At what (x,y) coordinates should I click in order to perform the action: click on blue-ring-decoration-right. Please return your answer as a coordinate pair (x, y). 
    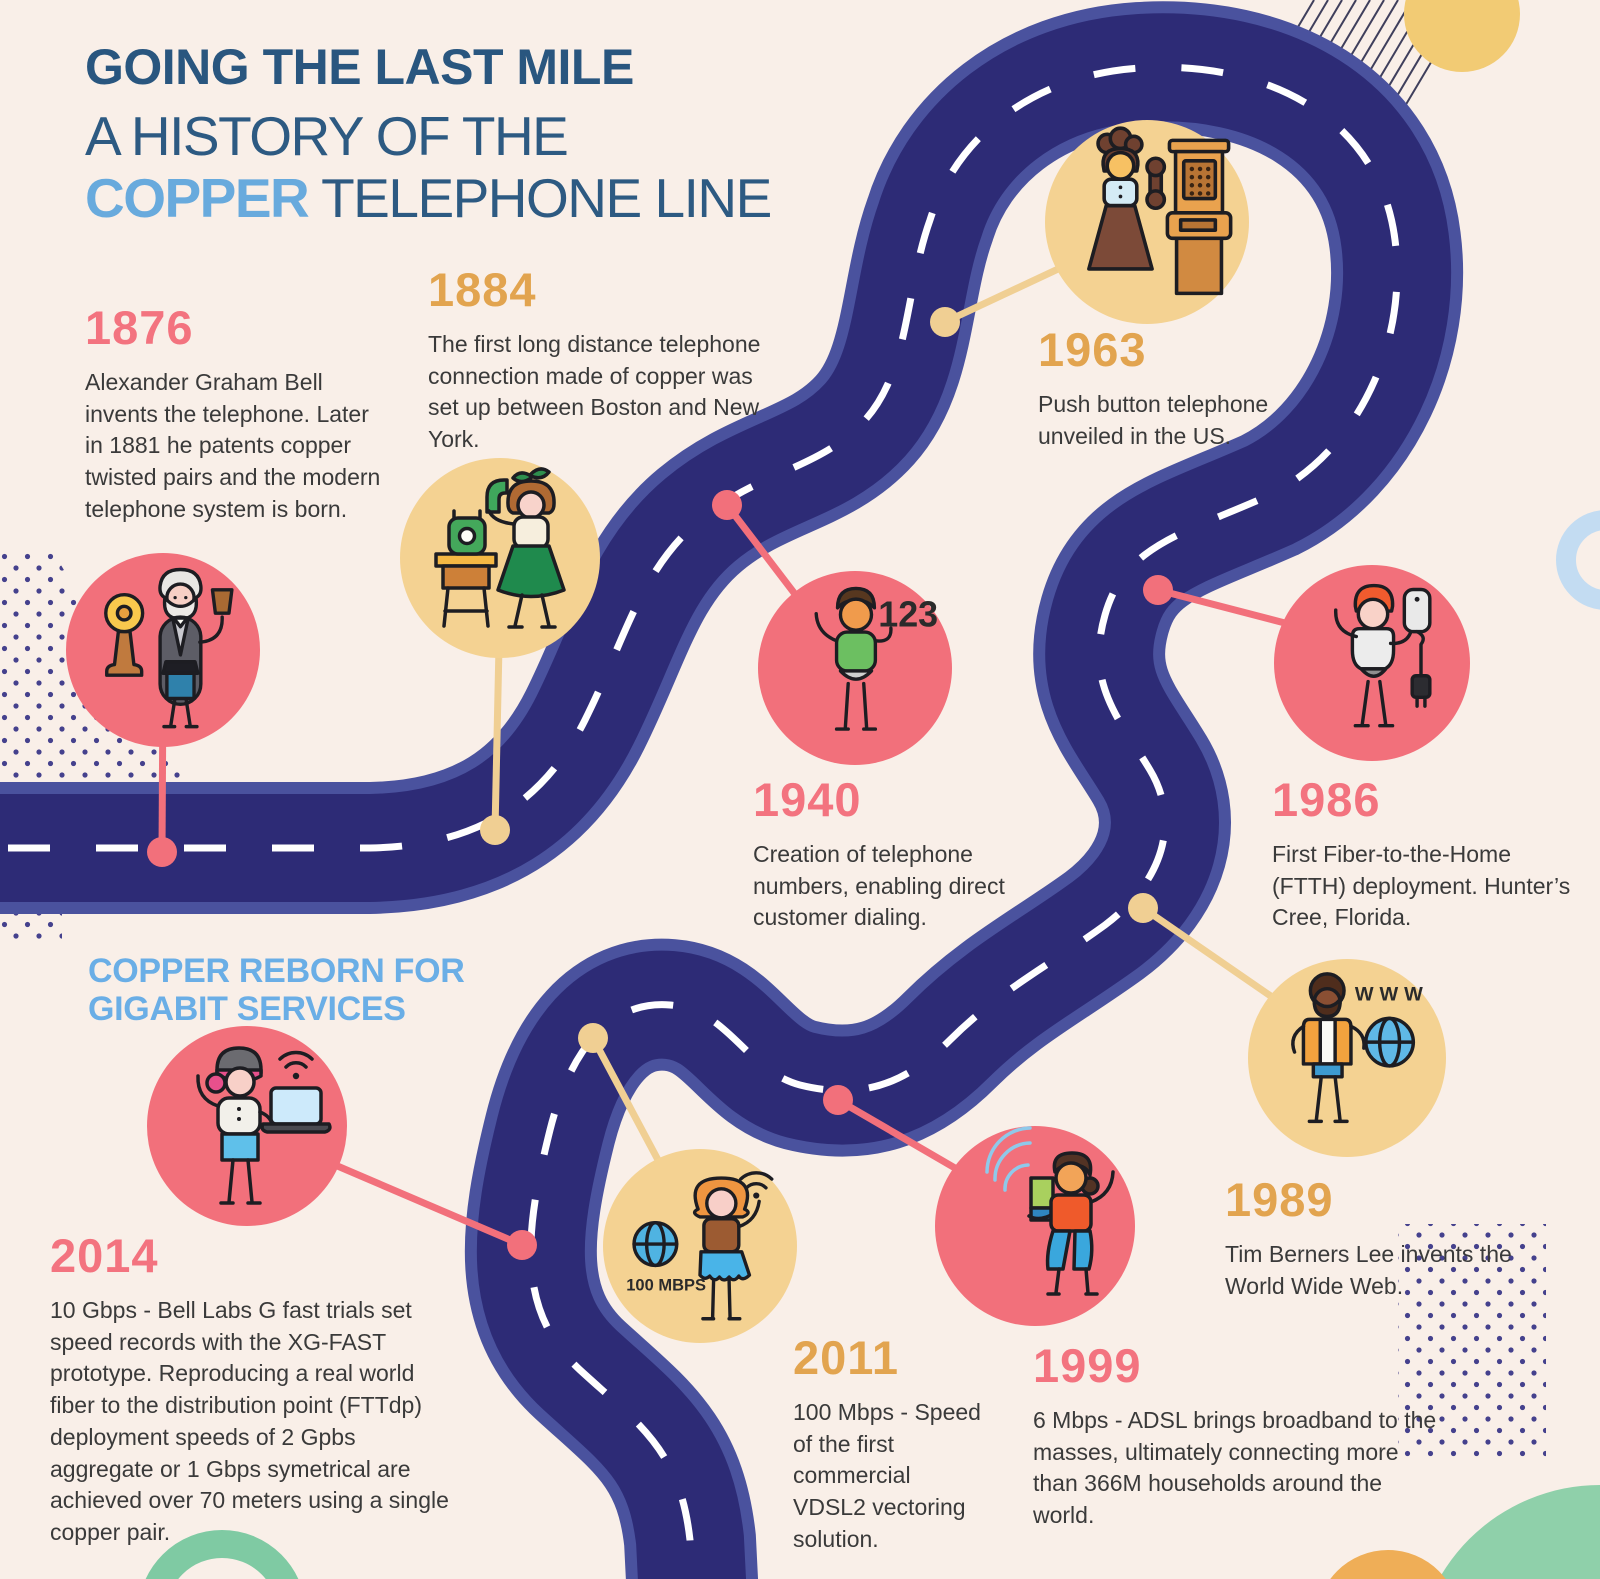
    Looking at the image, I should click on (1578, 560).